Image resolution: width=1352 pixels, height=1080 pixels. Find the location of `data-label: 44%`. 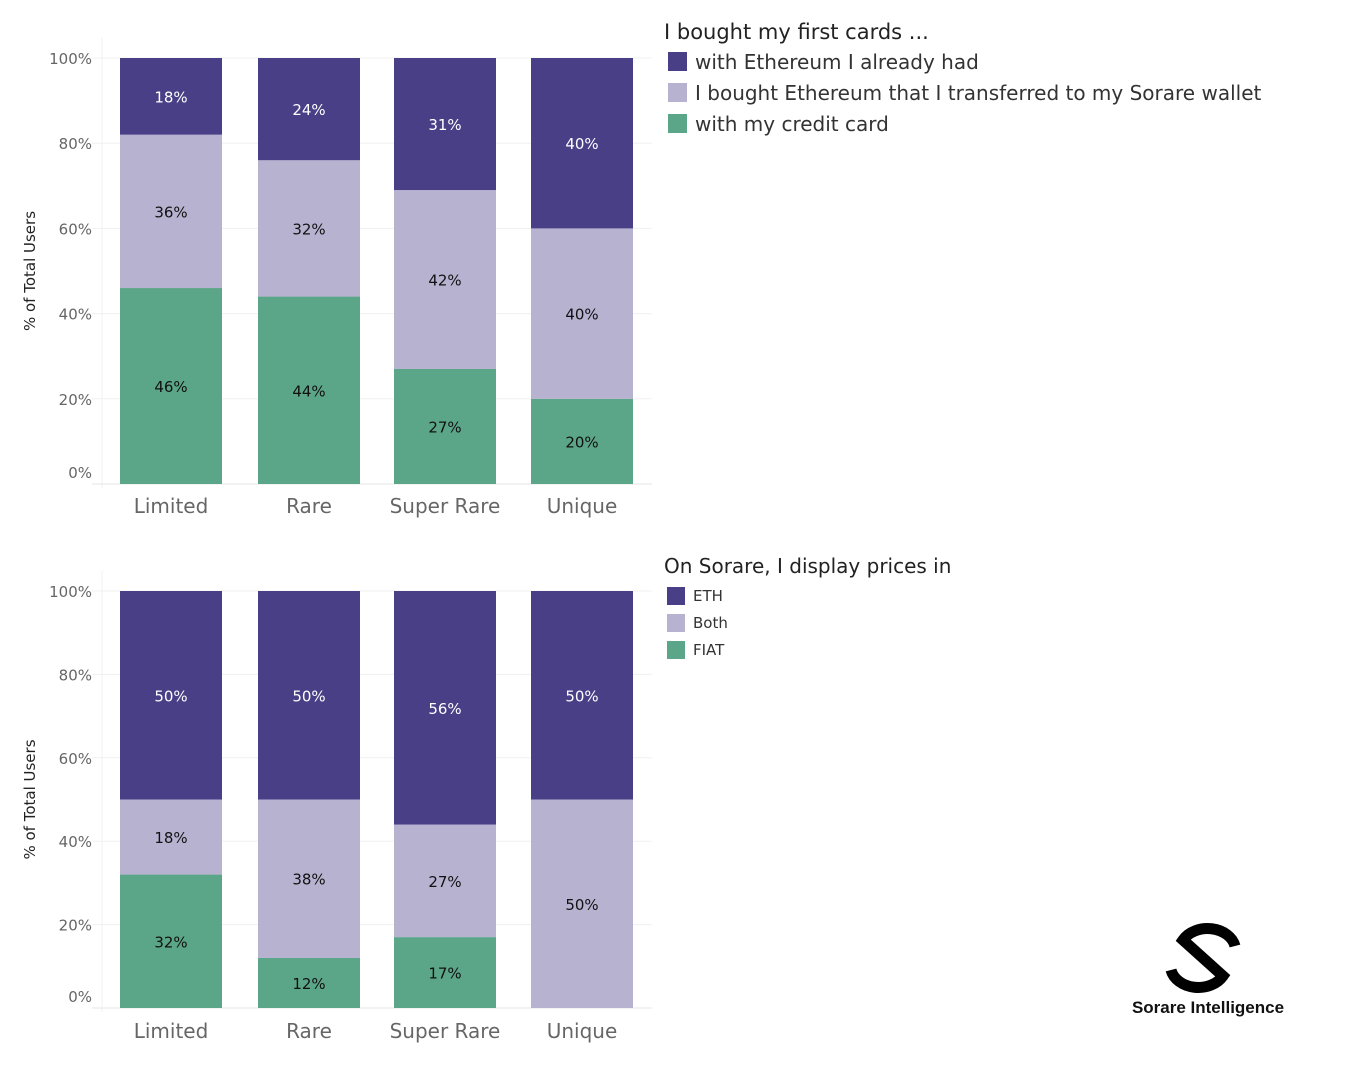

data-label: 44% is located at coordinates (308, 391).